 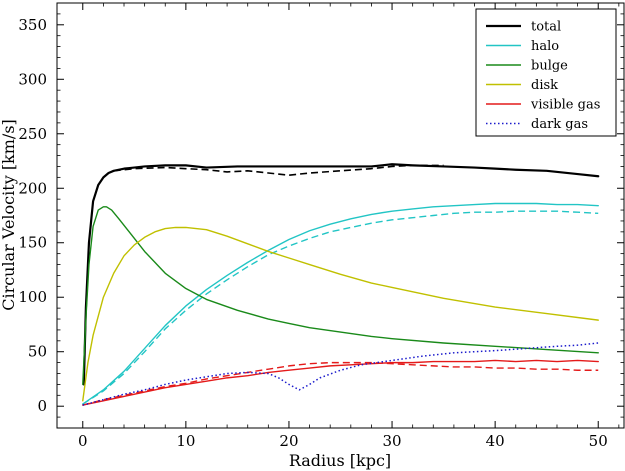 I want to click on legend-box, so click(x=546, y=72).